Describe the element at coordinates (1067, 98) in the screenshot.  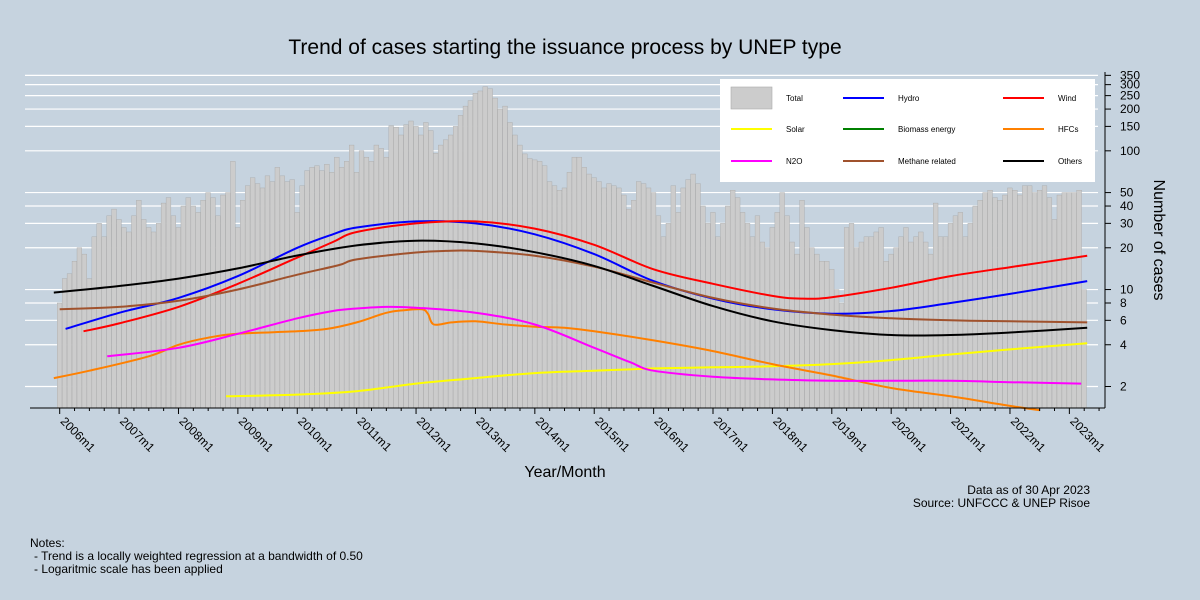
I see `legend-label-wind: Wind` at that location.